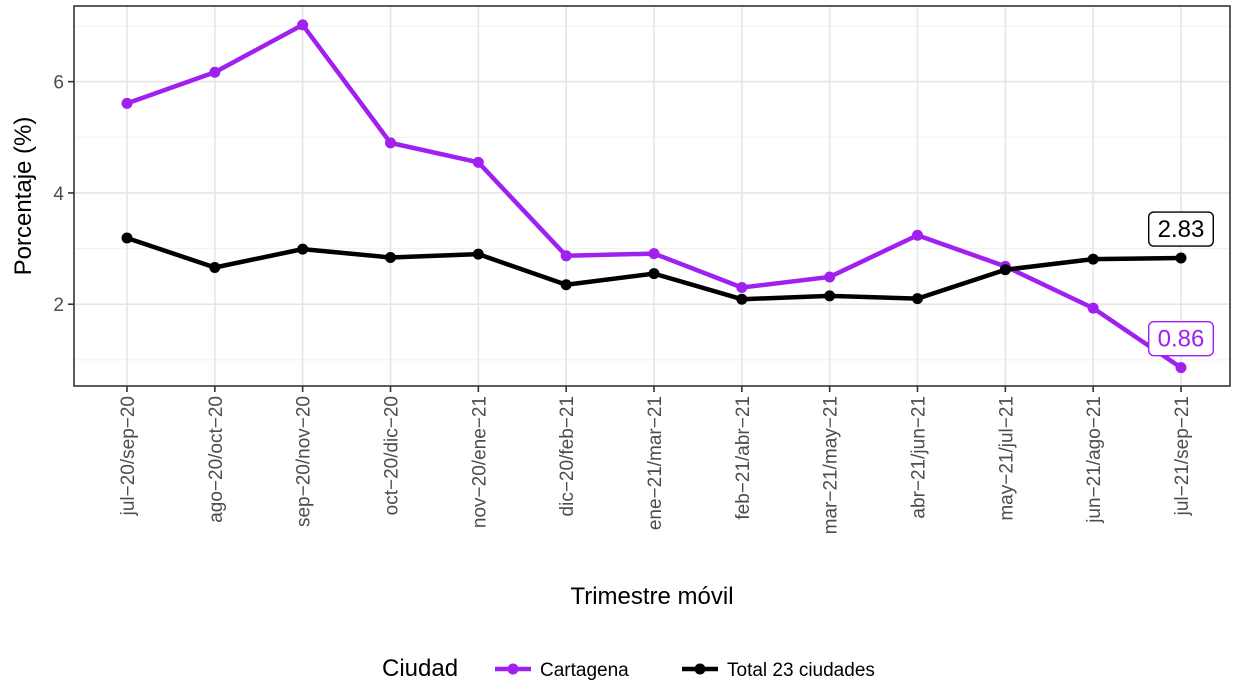 The image size is (1236, 691). What do you see at coordinates (128, 456) in the screenshot?
I see `x-tick-label: jul−20/sep−20` at bounding box center [128, 456].